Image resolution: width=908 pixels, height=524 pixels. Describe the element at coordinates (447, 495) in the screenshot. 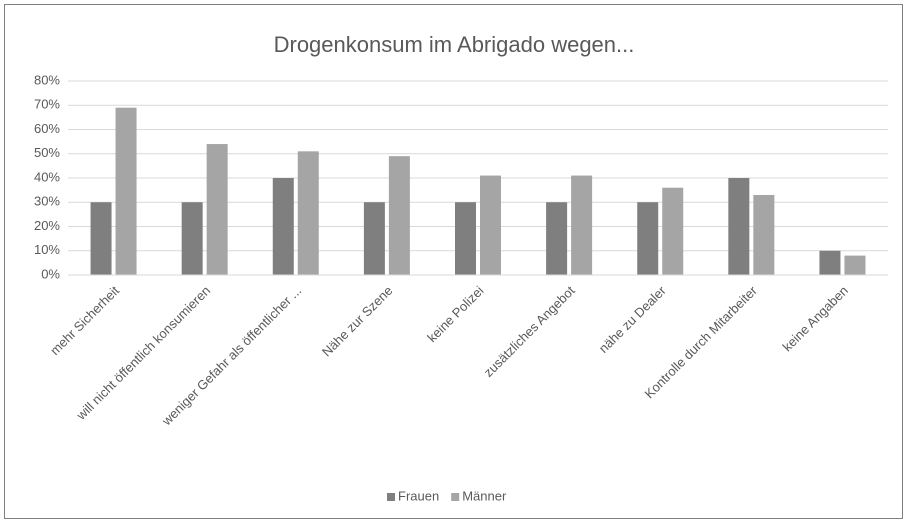

I see `legend: Frauen Männer` at that location.